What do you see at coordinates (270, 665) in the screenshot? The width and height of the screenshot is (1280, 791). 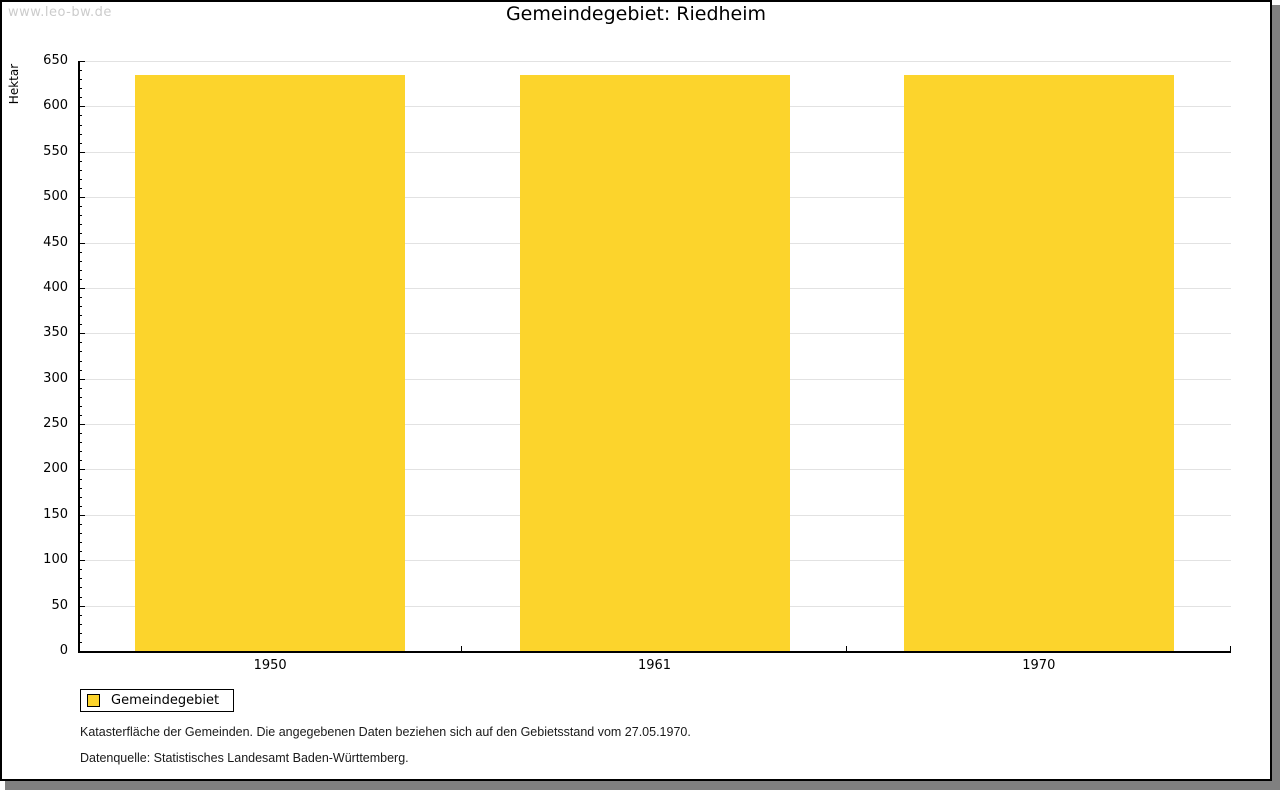 I see `x-tick-label: 1950` at bounding box center [270, 665].